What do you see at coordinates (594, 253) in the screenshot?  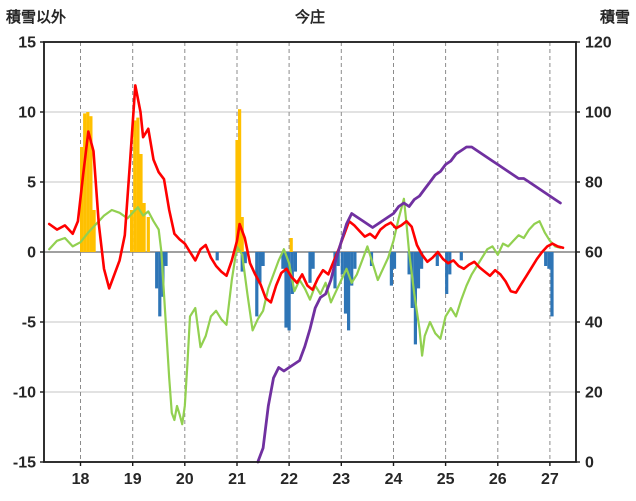 I see `y-right-tick-label: 60` at bounding box center [594, 253].